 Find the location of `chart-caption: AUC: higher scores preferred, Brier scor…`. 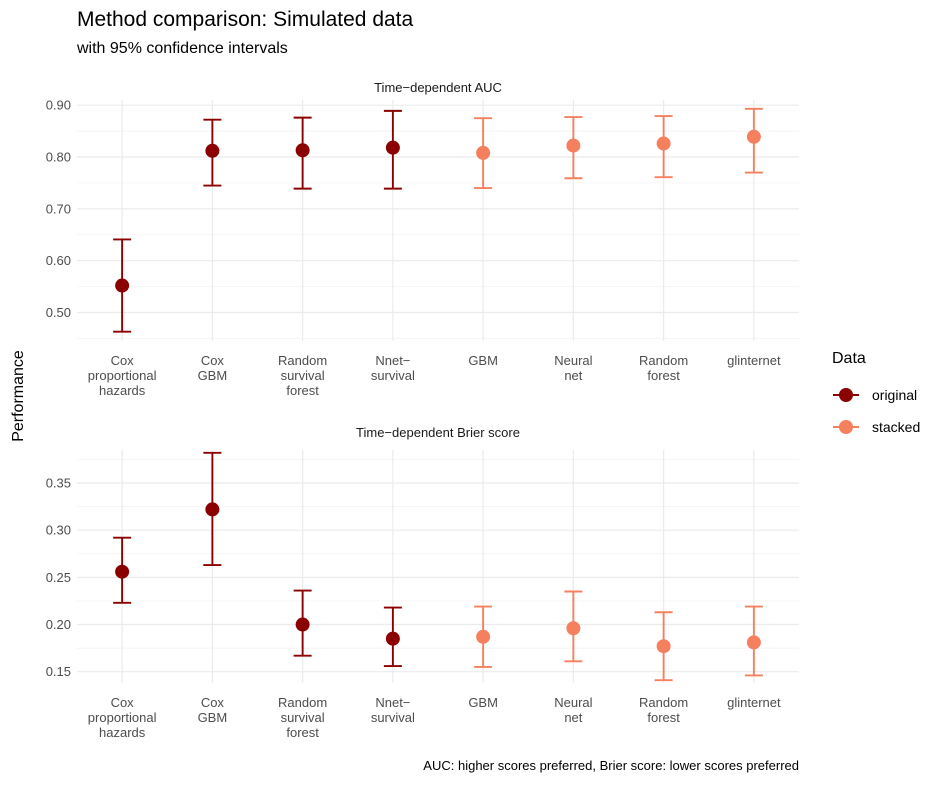

chart-caption: AUC: higher scores preferred, Brier scor… is located at coordinates (611, 765).